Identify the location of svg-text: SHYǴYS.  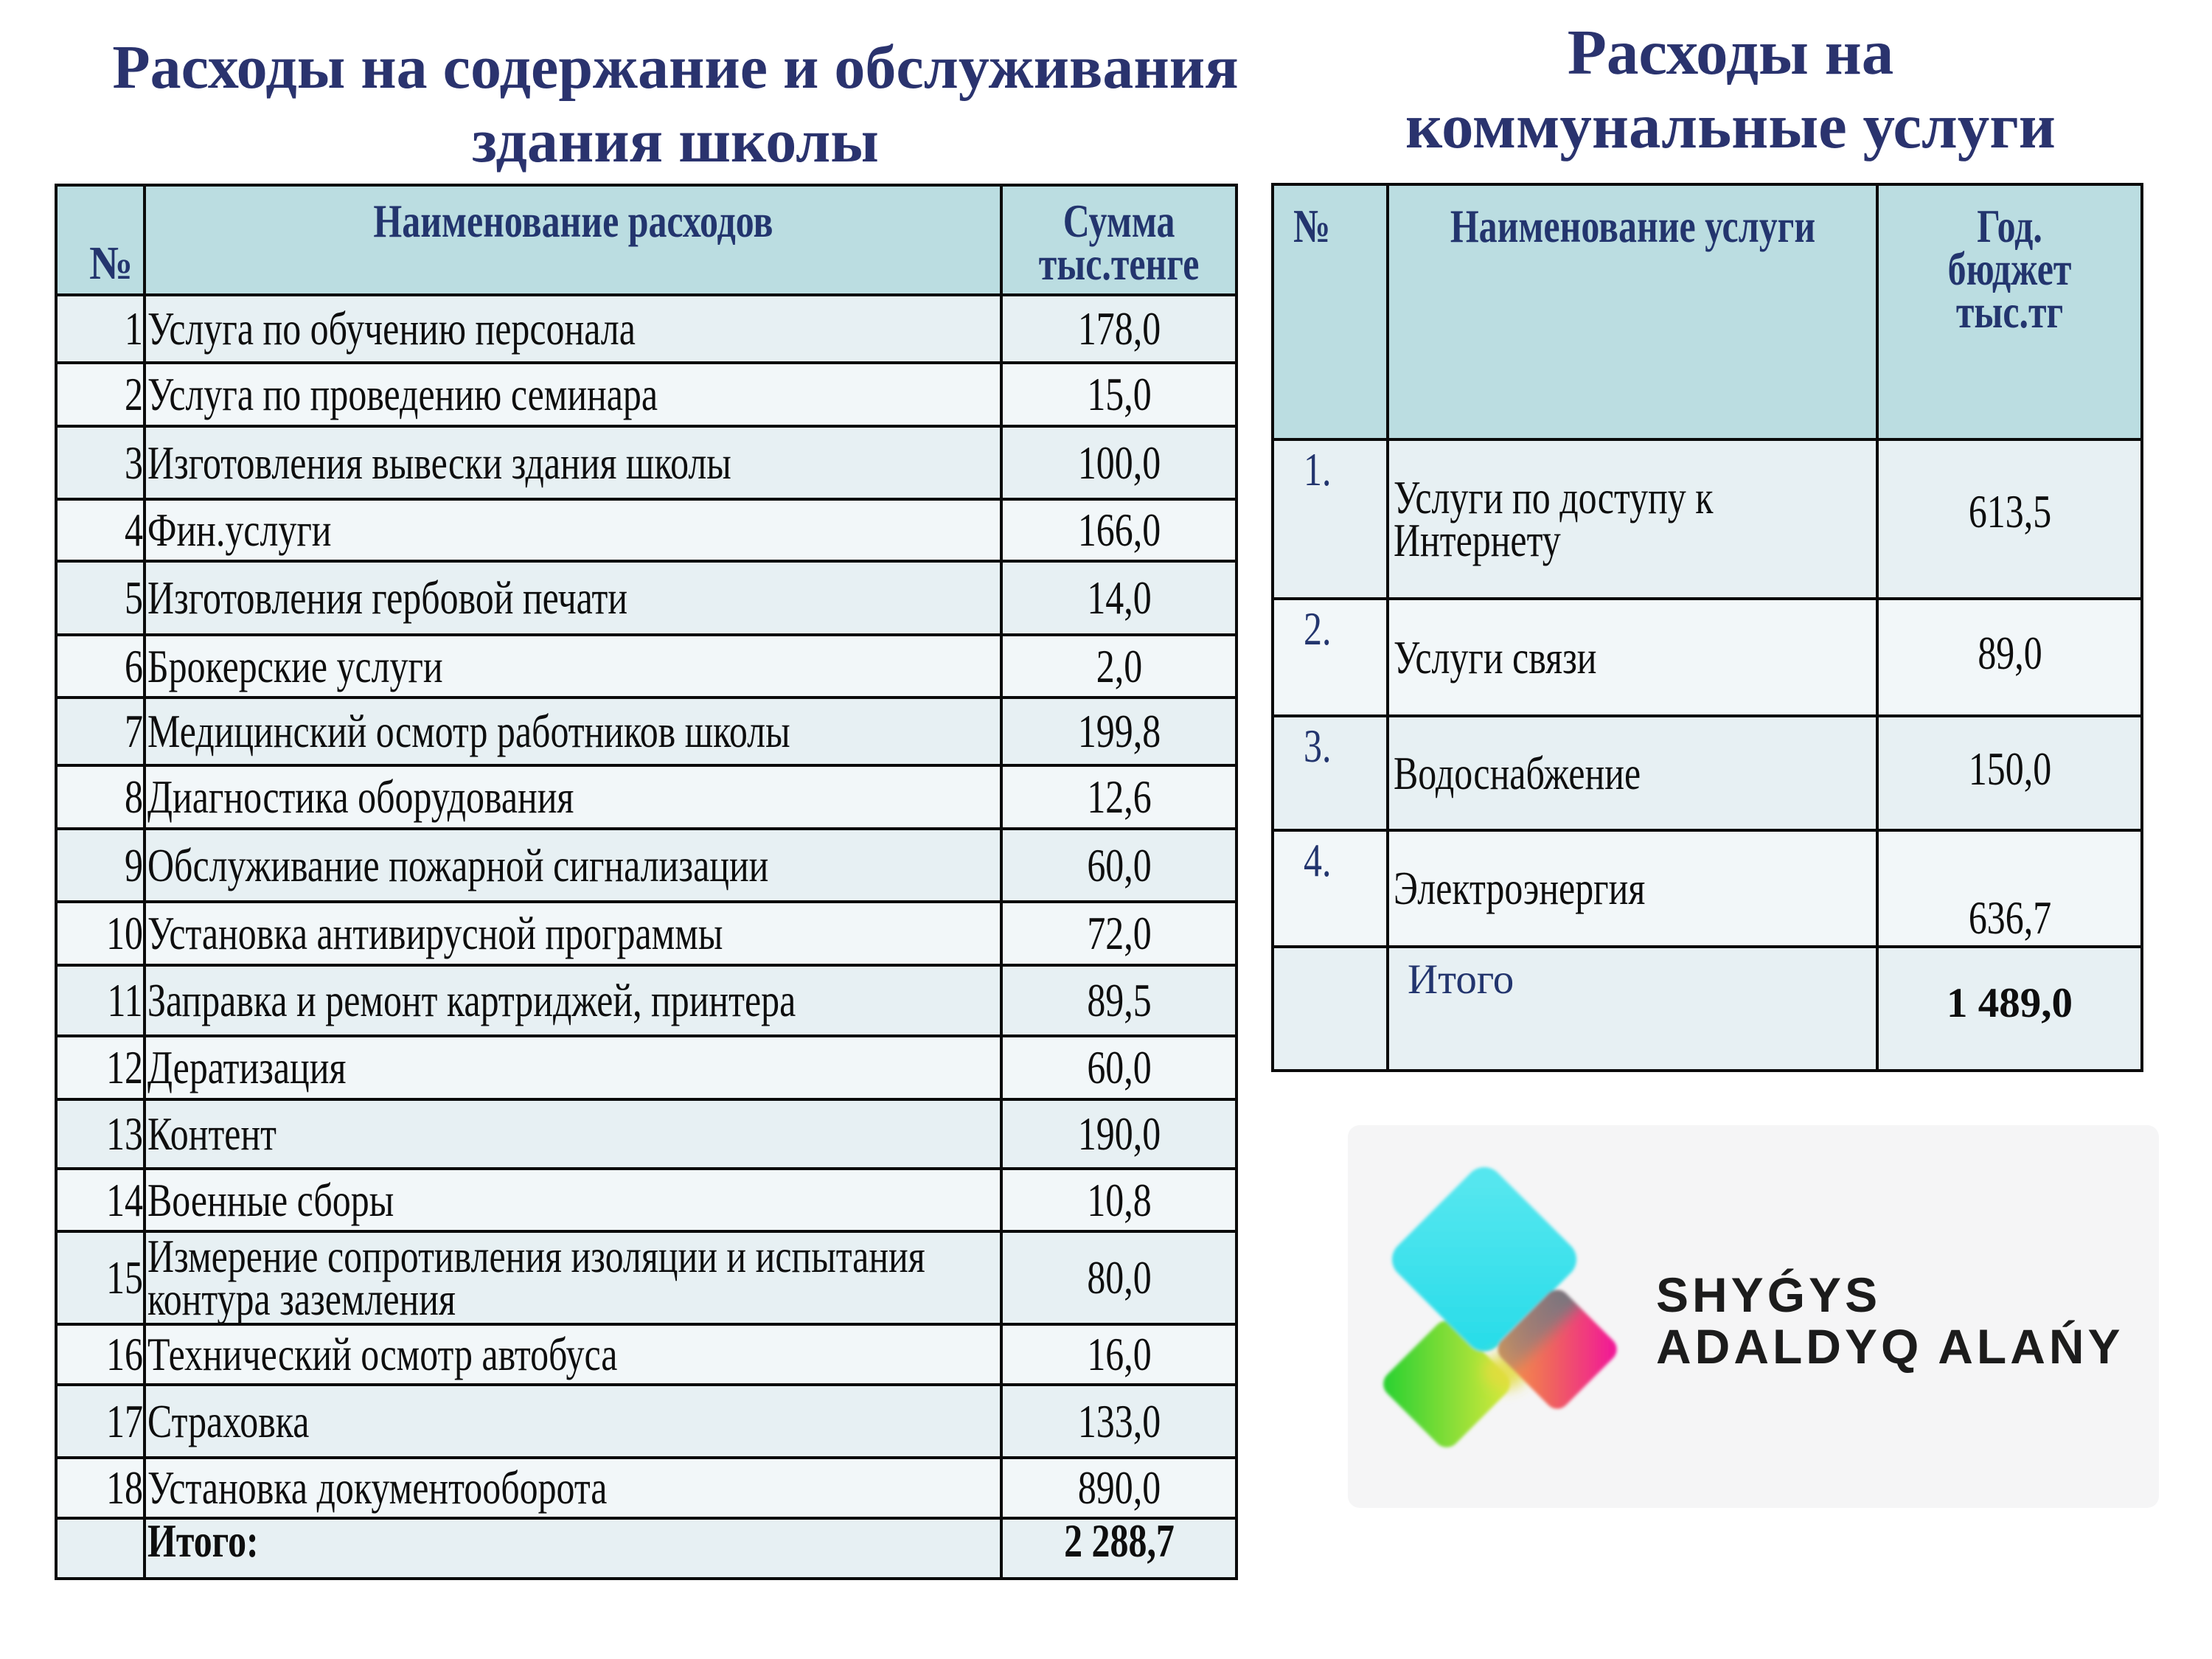
(1768, 1294).